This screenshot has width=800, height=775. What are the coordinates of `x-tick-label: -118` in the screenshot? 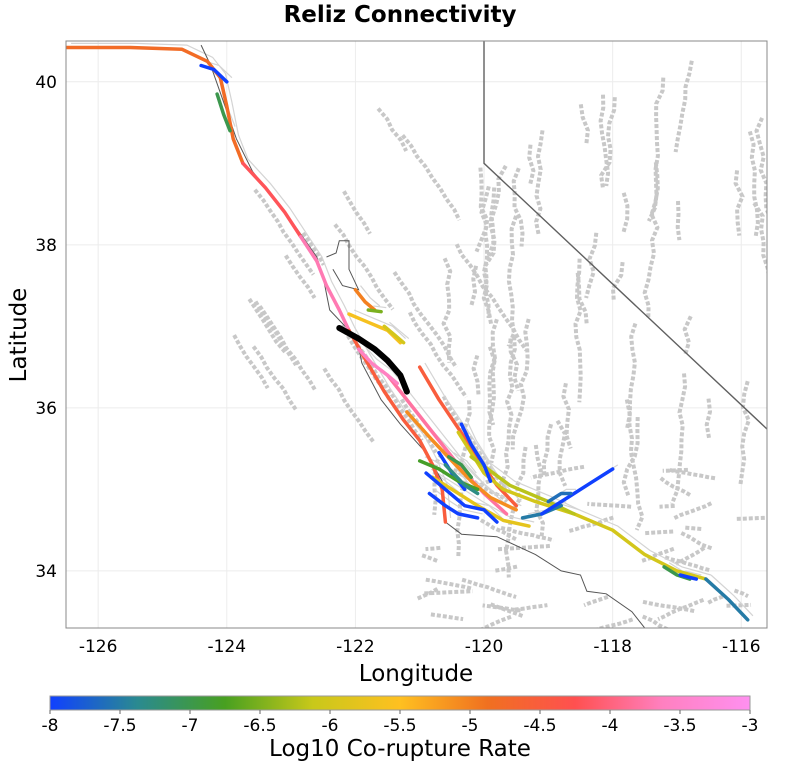 It's located at (612, 647).